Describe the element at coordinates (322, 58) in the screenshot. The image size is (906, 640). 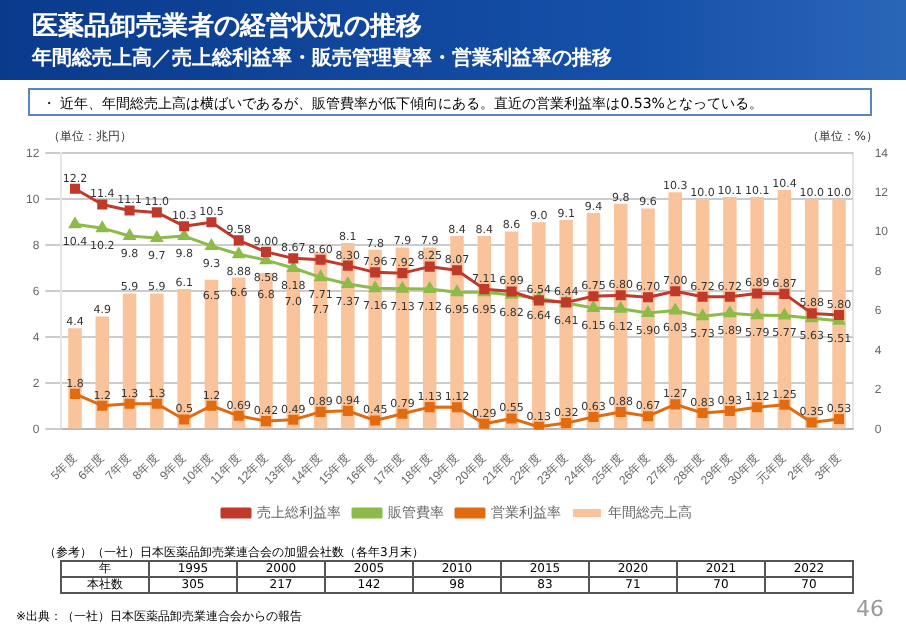
I see `chart-subtitle: 年間総売上高／売上総利益率・販売管理費率・営業利益率の推移` at that location.